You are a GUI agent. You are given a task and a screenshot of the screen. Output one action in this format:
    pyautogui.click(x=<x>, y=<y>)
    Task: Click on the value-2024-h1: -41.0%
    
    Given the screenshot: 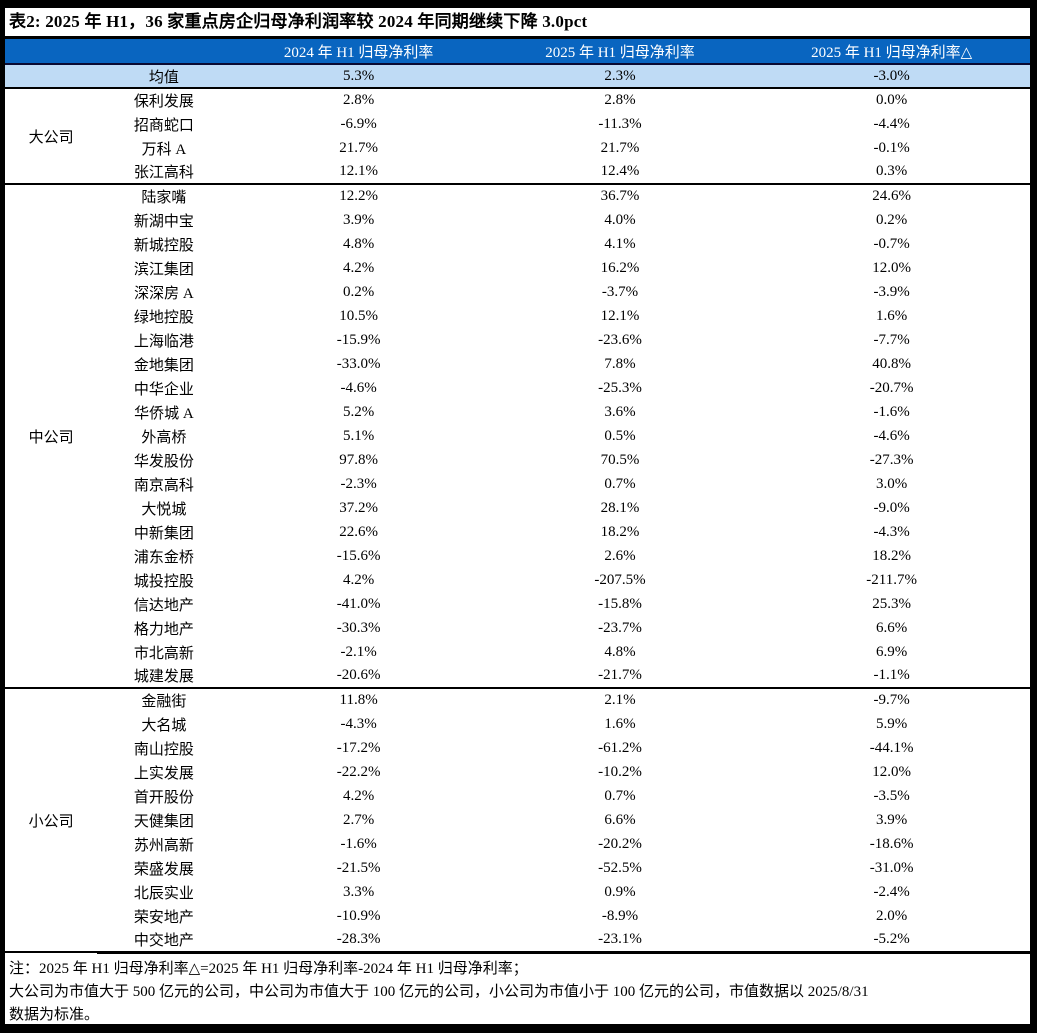 What is the action you would take?
    pyautogui.click(x=358, y=603)
    